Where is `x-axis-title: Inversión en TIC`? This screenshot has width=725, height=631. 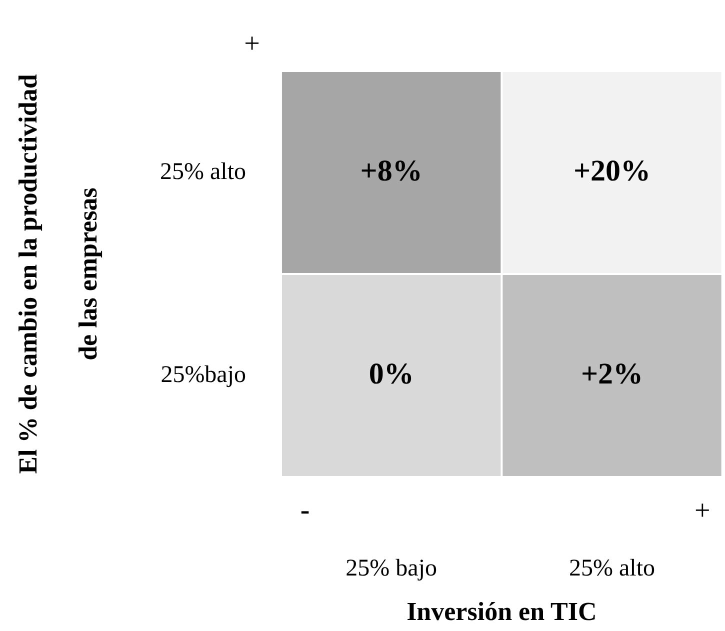
x-axis-title: Inversión en TIC is located at coordinates (501, 611).